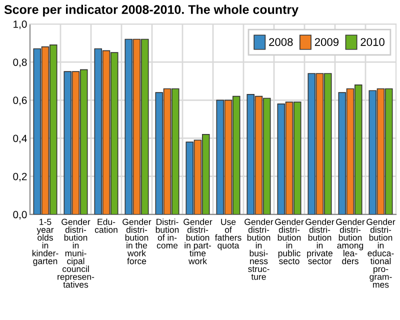 This screenshot has height=320, width=400. Describe the element at coordinates (281, 42) in the screenshot. I see `legend-label: 2008` at that location.